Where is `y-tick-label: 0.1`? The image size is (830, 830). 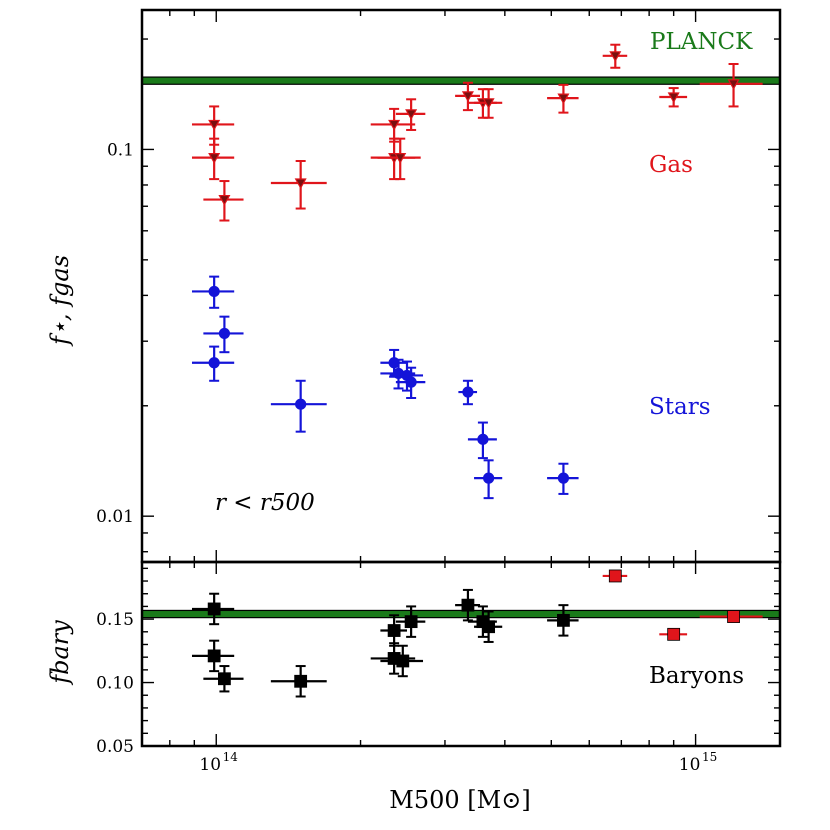
y-tick-label: 0.1 is located at coordinates (120, 150).